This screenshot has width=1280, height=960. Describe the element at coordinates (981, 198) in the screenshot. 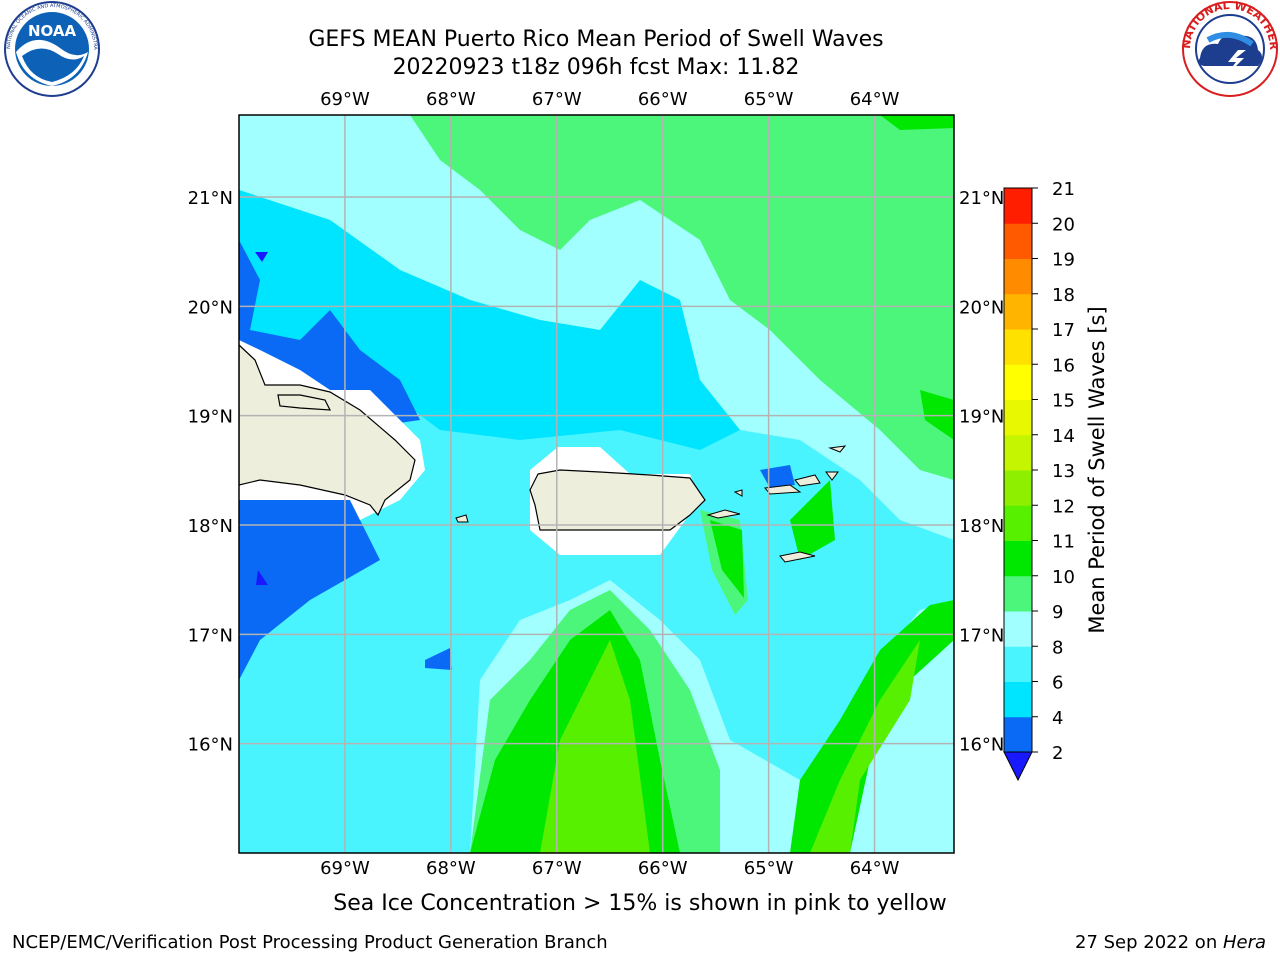

I see `lat-label-right: 21°N` at that location.